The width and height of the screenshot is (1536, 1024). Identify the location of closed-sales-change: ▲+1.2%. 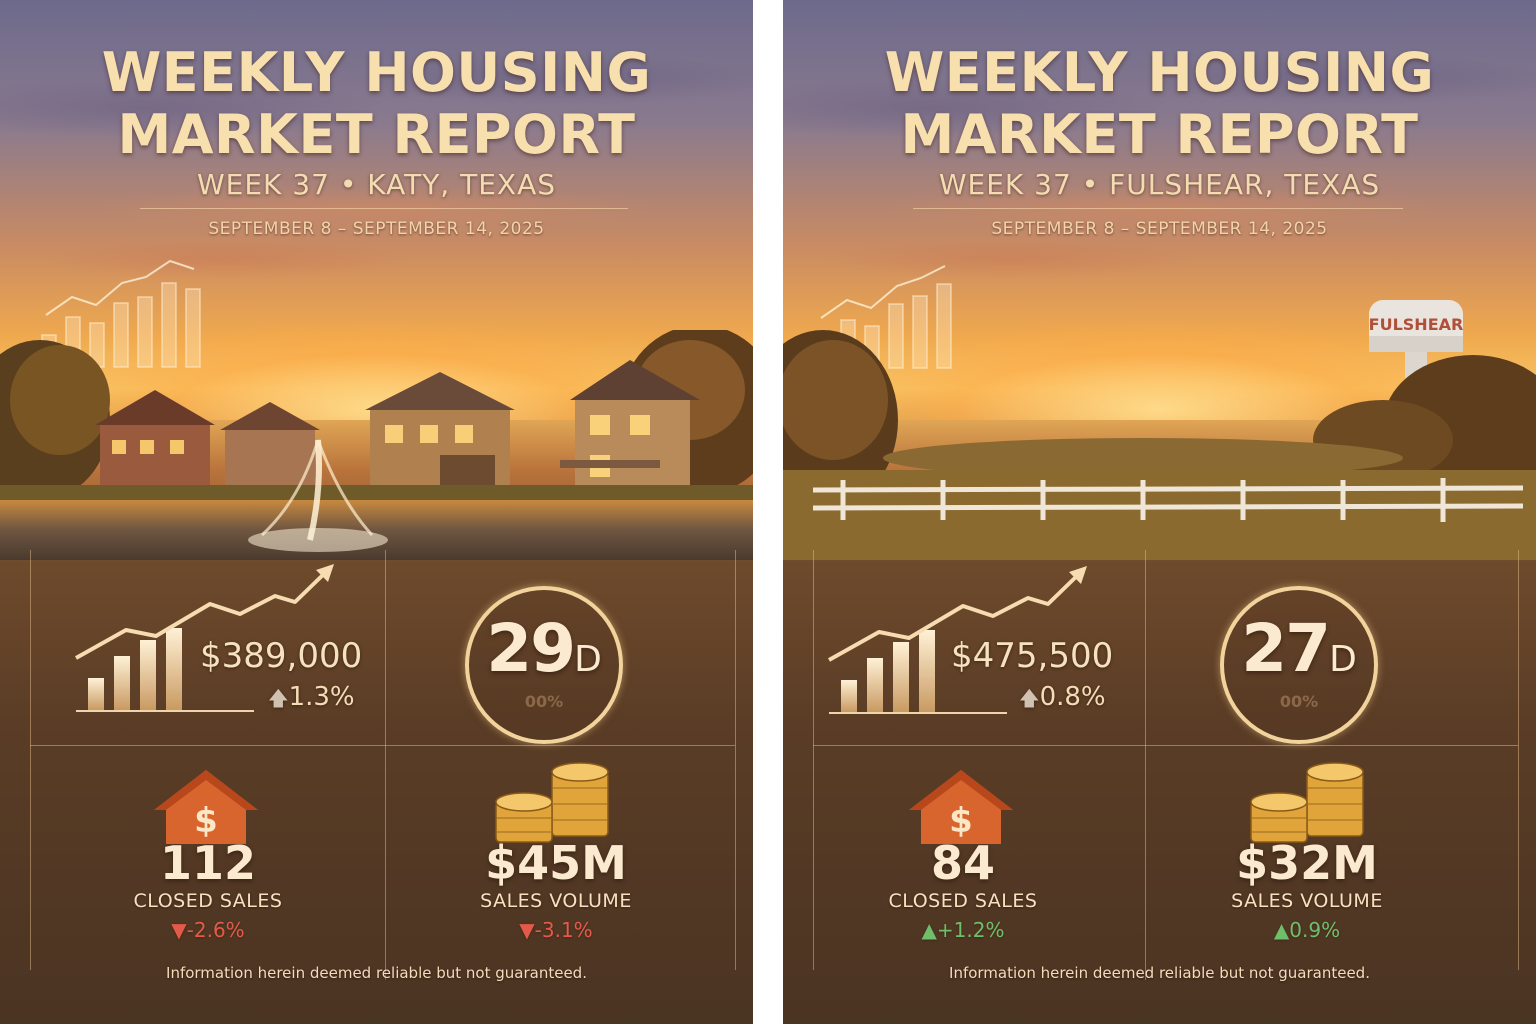
(963, 930).